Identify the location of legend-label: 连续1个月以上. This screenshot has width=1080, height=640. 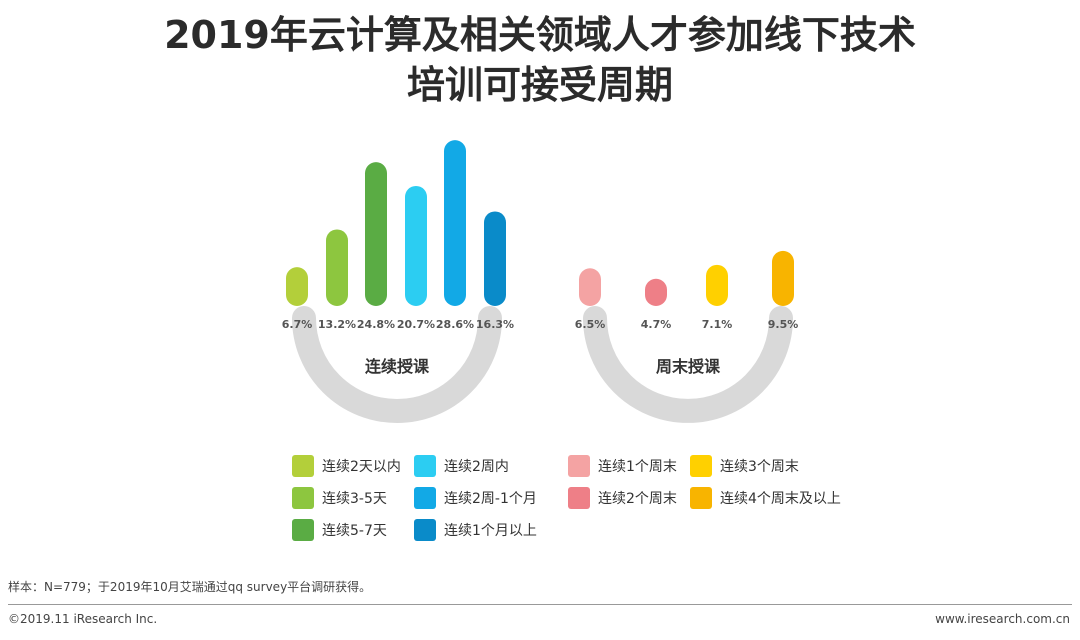
(490, 531).